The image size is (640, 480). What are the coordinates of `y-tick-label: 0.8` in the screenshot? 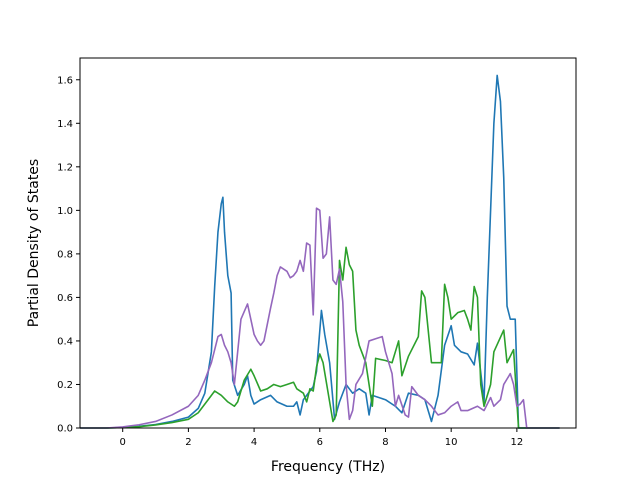 It's located at (65, 254).